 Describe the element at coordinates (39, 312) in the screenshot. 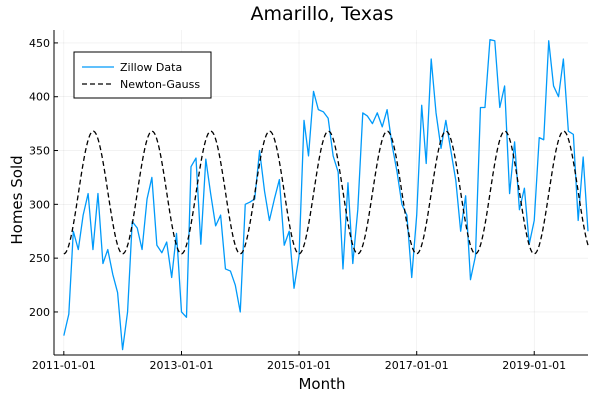

I see `y-tick-label: 200` at that location.